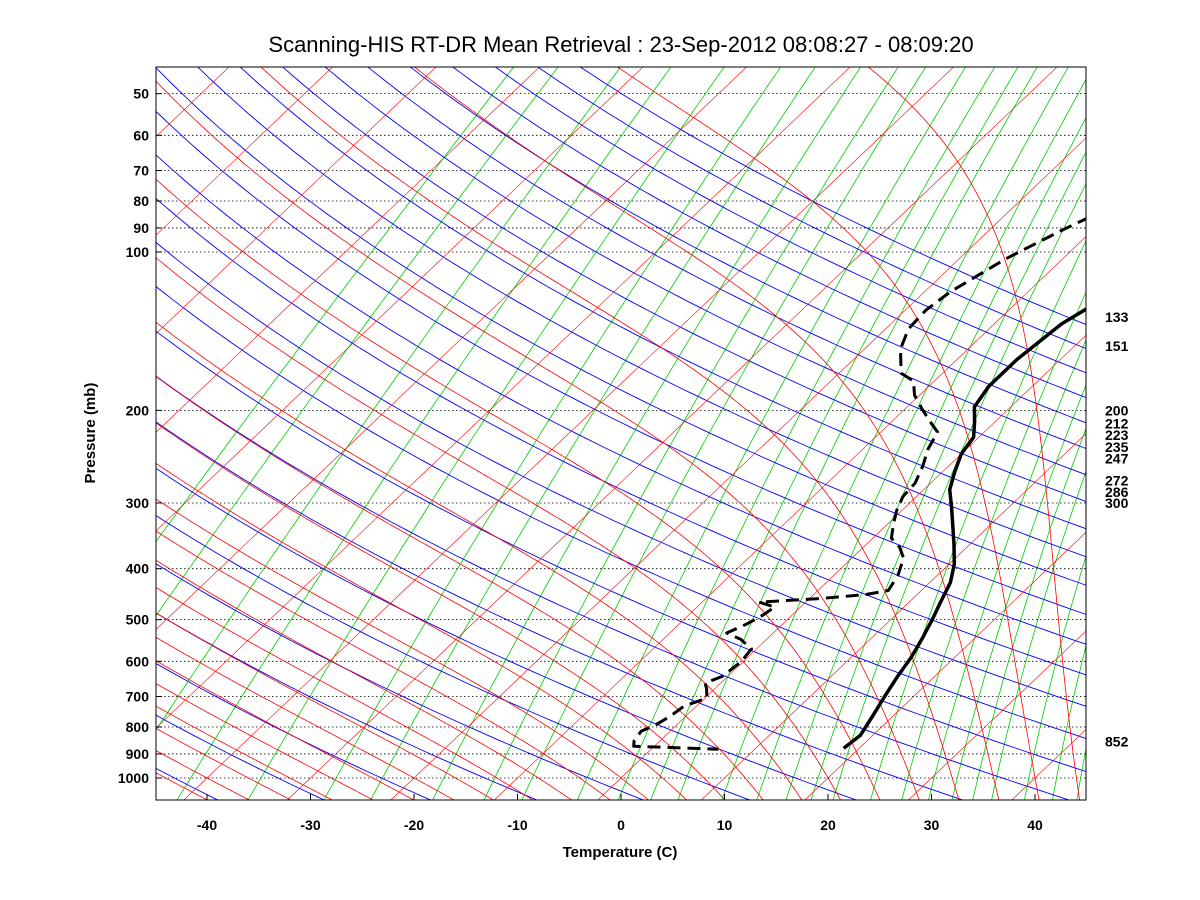  I want to click on y-tick-label: 70, so click(141, 171).